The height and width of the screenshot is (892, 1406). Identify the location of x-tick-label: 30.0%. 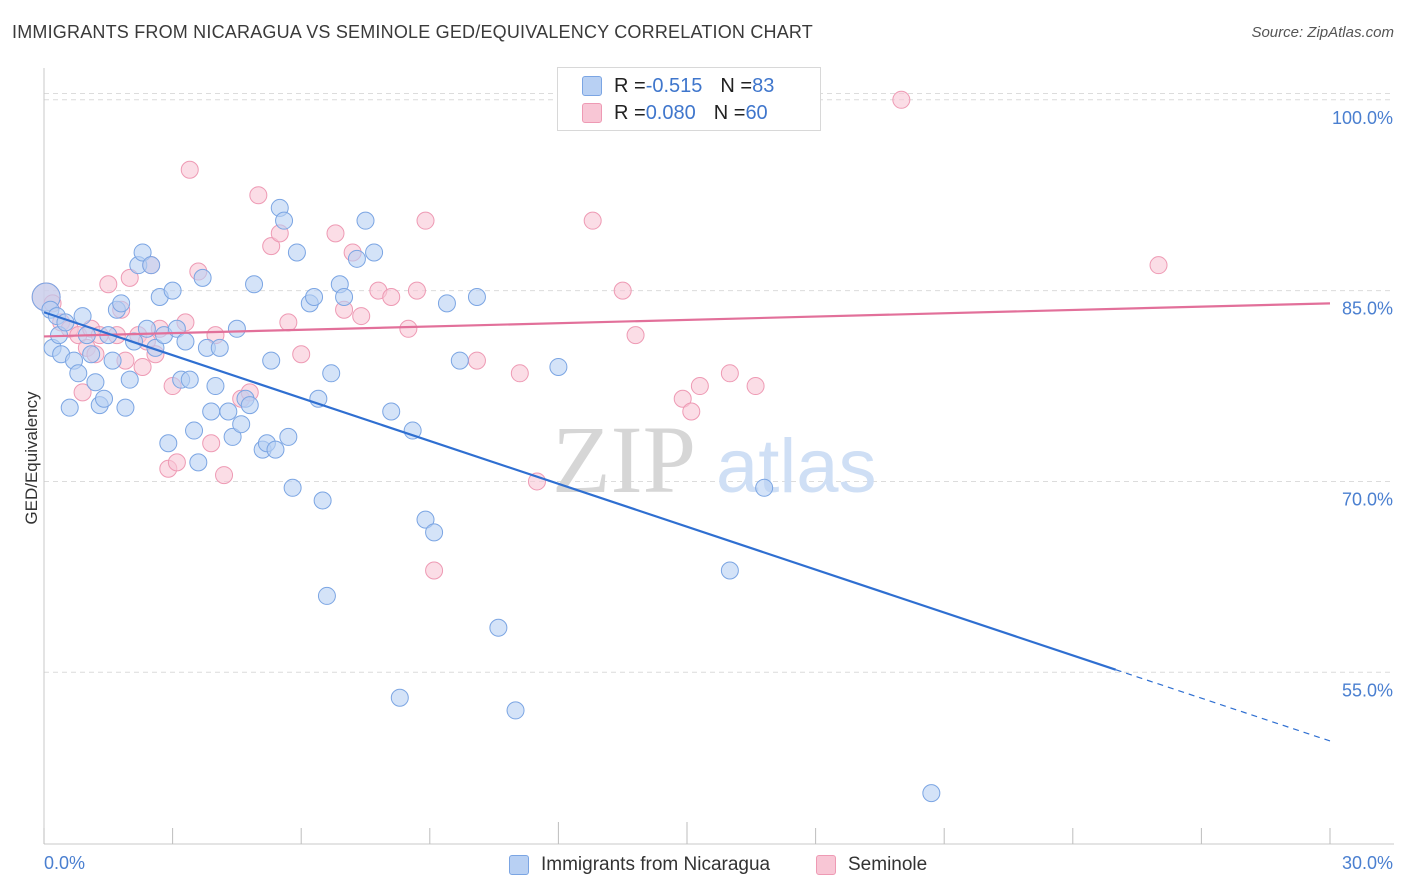
(1367, 863).